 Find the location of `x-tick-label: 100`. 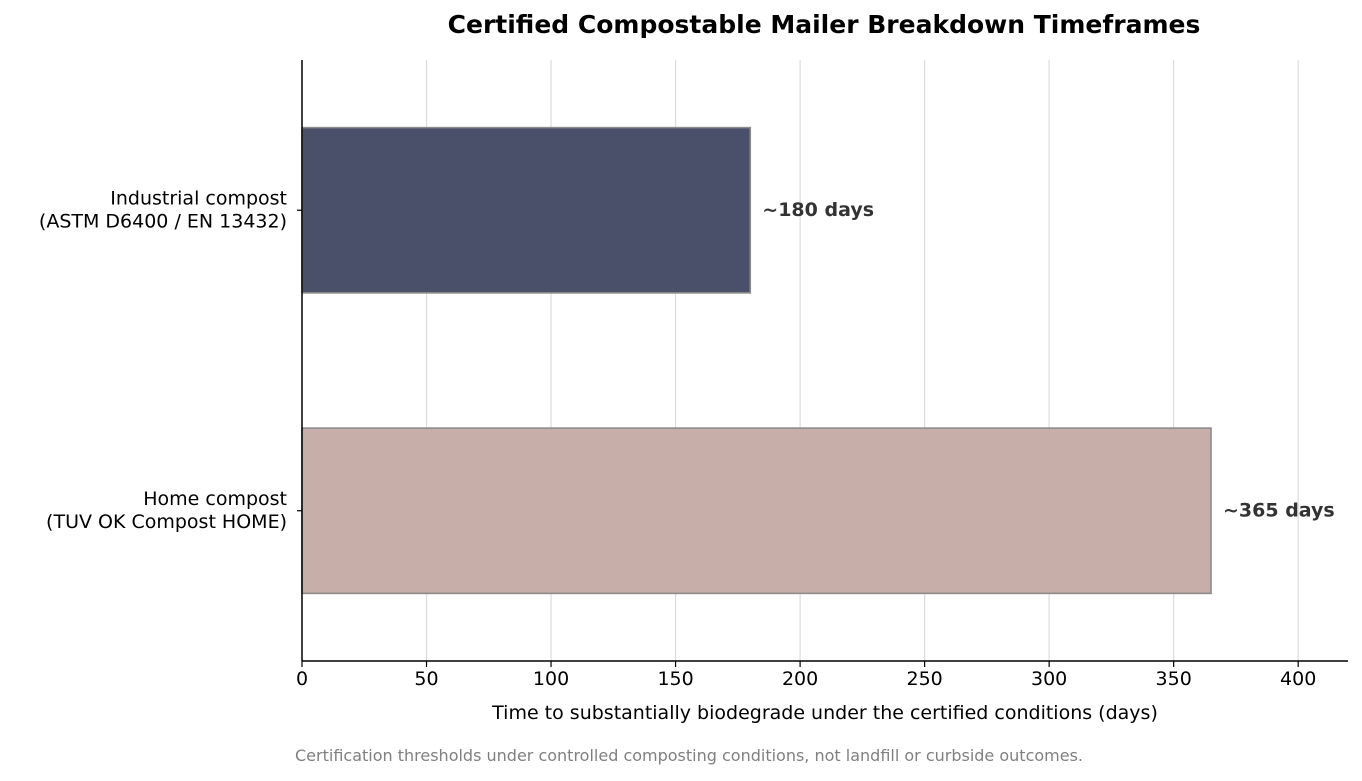

x-tick-label: 100 is located at coordinates (551, 679).